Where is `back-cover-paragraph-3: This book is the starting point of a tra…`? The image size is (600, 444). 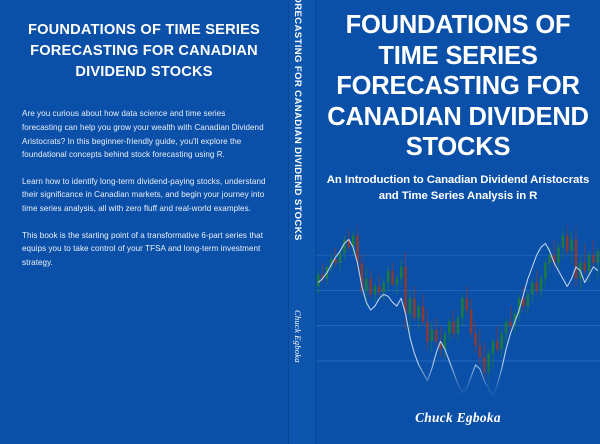 back-cover-paragraph-3: This book is the starting point of a tra… is located at coordinates (143, 248).